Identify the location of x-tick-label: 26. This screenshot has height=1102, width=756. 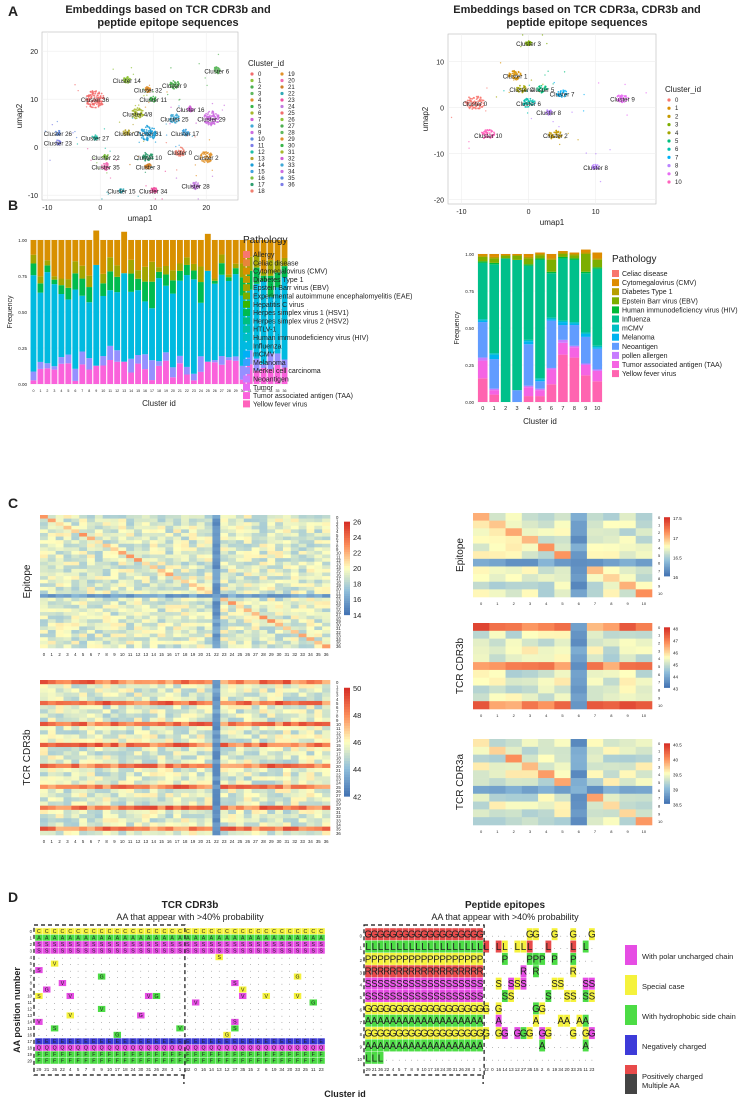
(247, 654).